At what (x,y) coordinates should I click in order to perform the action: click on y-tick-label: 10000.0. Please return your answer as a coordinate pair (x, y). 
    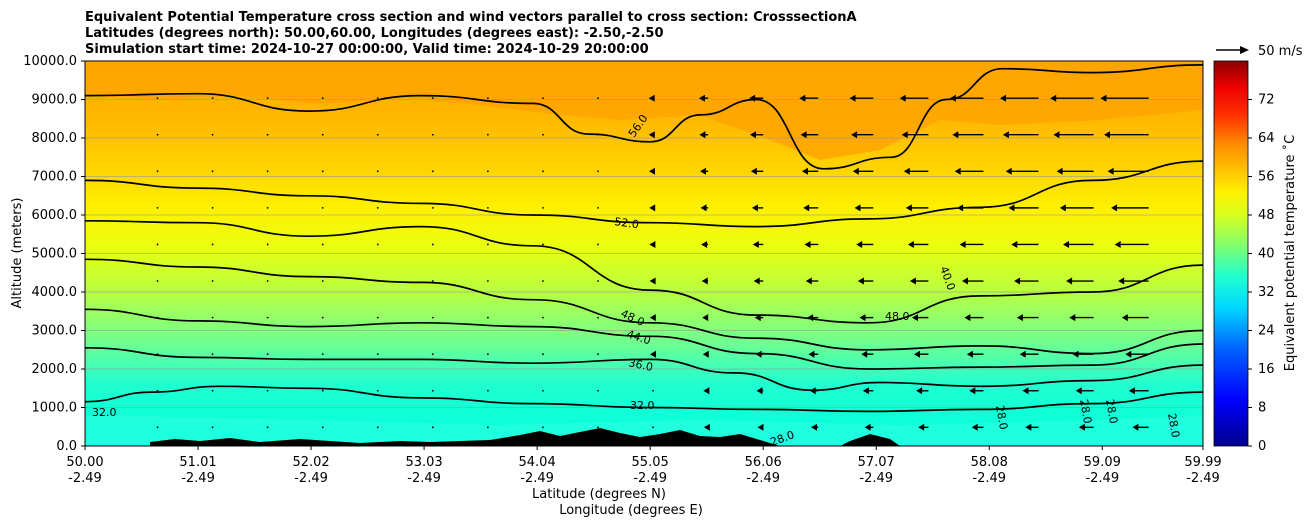
    Looking at the image, I should click on (50, 61).